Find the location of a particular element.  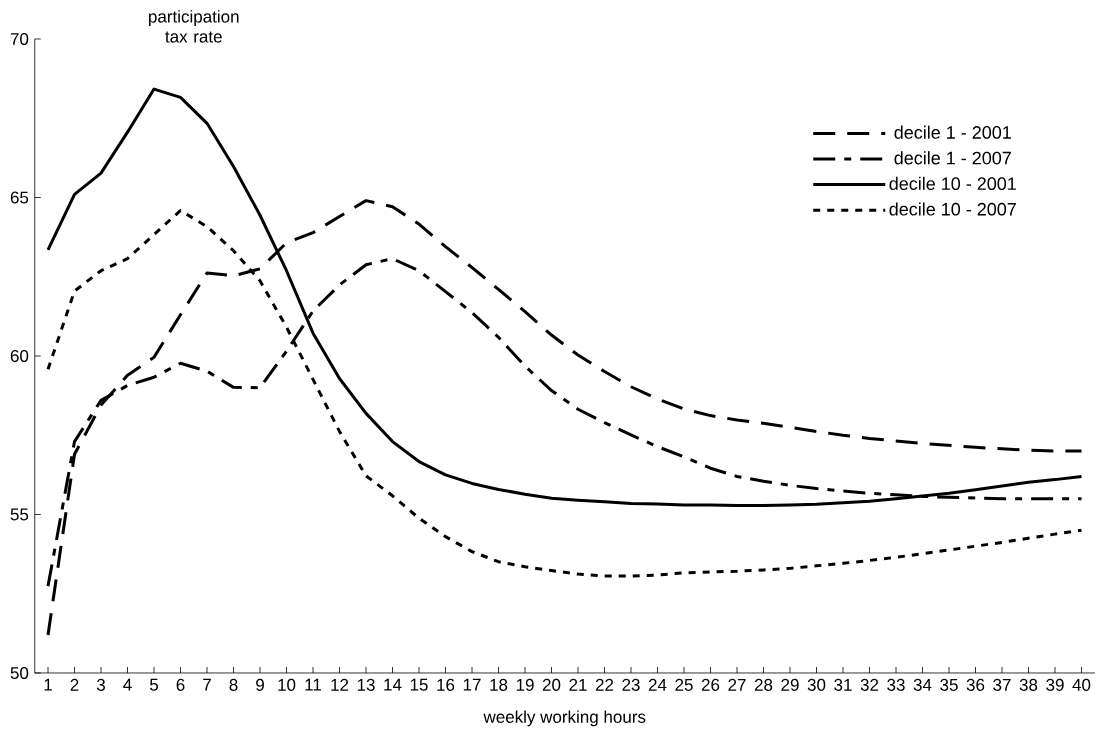

y-tick-label: 65 is located at coordinates (19, 197).